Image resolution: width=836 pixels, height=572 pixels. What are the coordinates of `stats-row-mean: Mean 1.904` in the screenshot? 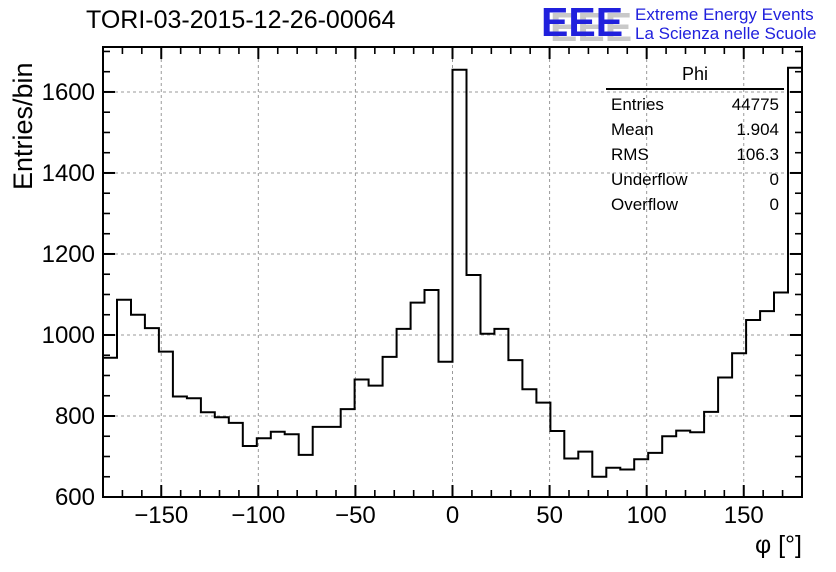 It's located at (695, 129).